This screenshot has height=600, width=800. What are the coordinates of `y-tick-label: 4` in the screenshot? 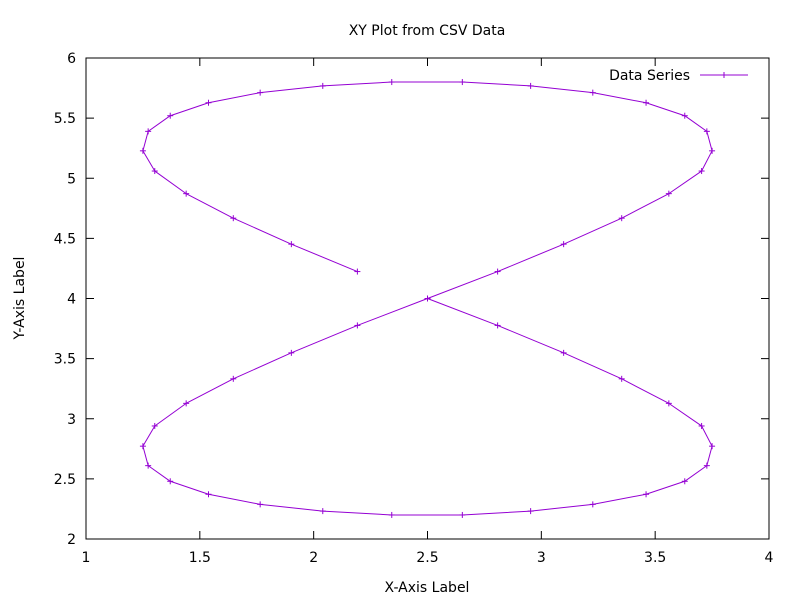 It's located at (71, 300).